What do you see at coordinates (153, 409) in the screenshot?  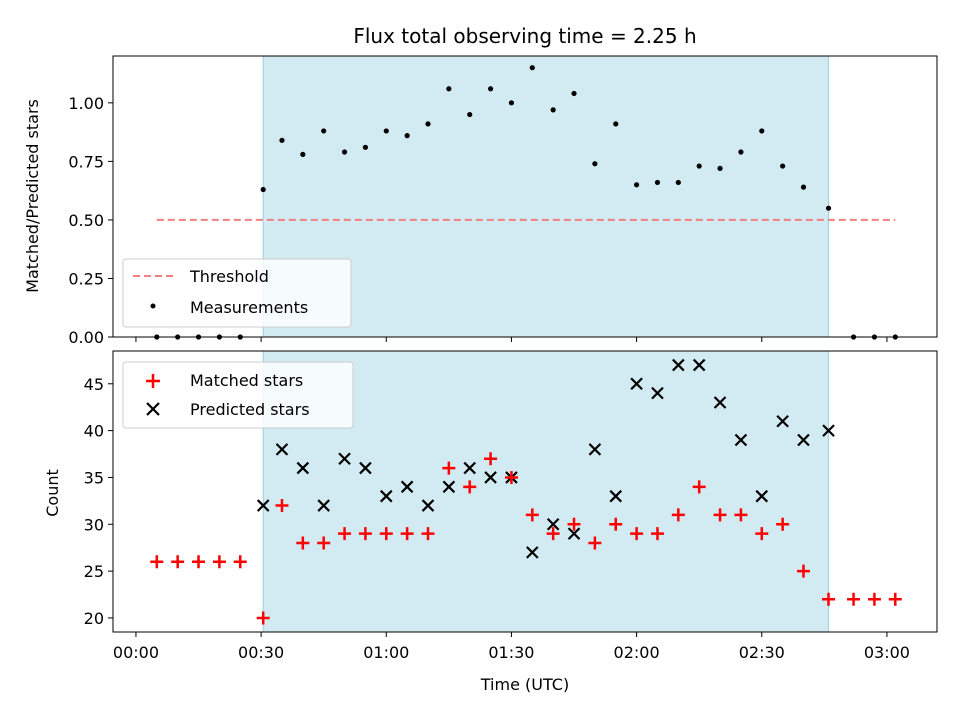 I see `predicted-legend-swatch` at bounding box center [153, 409].